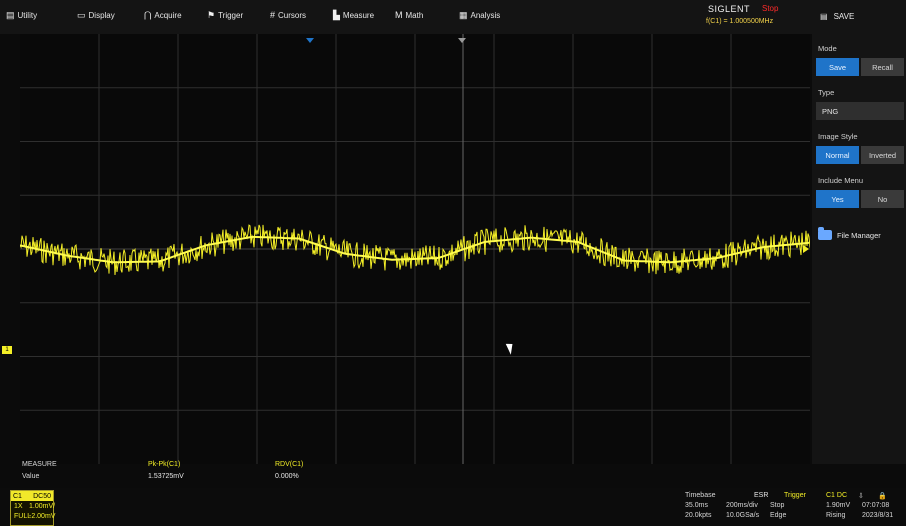 This screenshot has width=906, height=526. I want to click on menu-math: M Math, so click(409, 15).